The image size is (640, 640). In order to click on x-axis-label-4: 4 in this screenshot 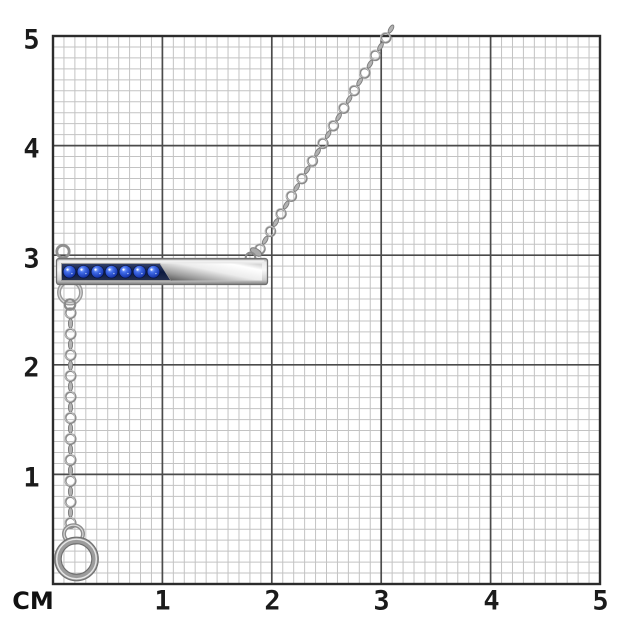, I will do `click(491, 601)`.